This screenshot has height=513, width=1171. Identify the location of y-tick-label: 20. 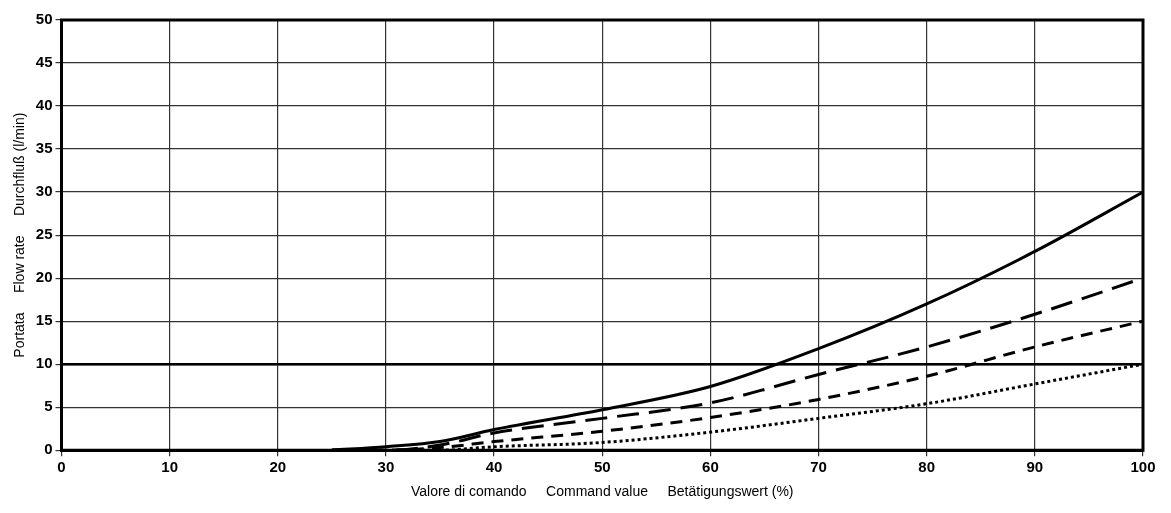
(44, 277).